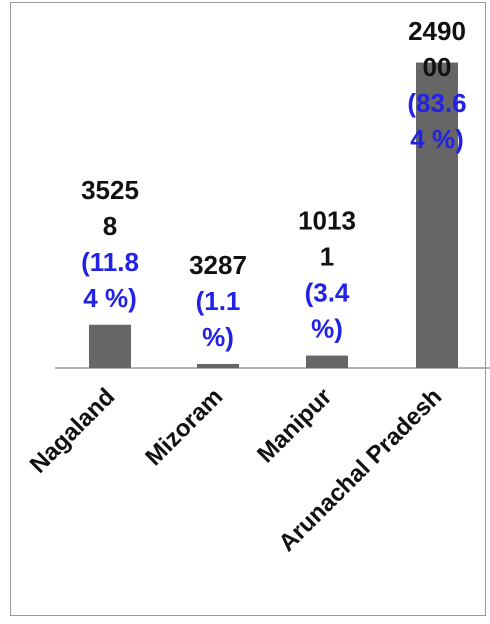  Describe the element at coordinates (437, 31) in the screenshot. I see `value-label-3-0: 2490` at that location.